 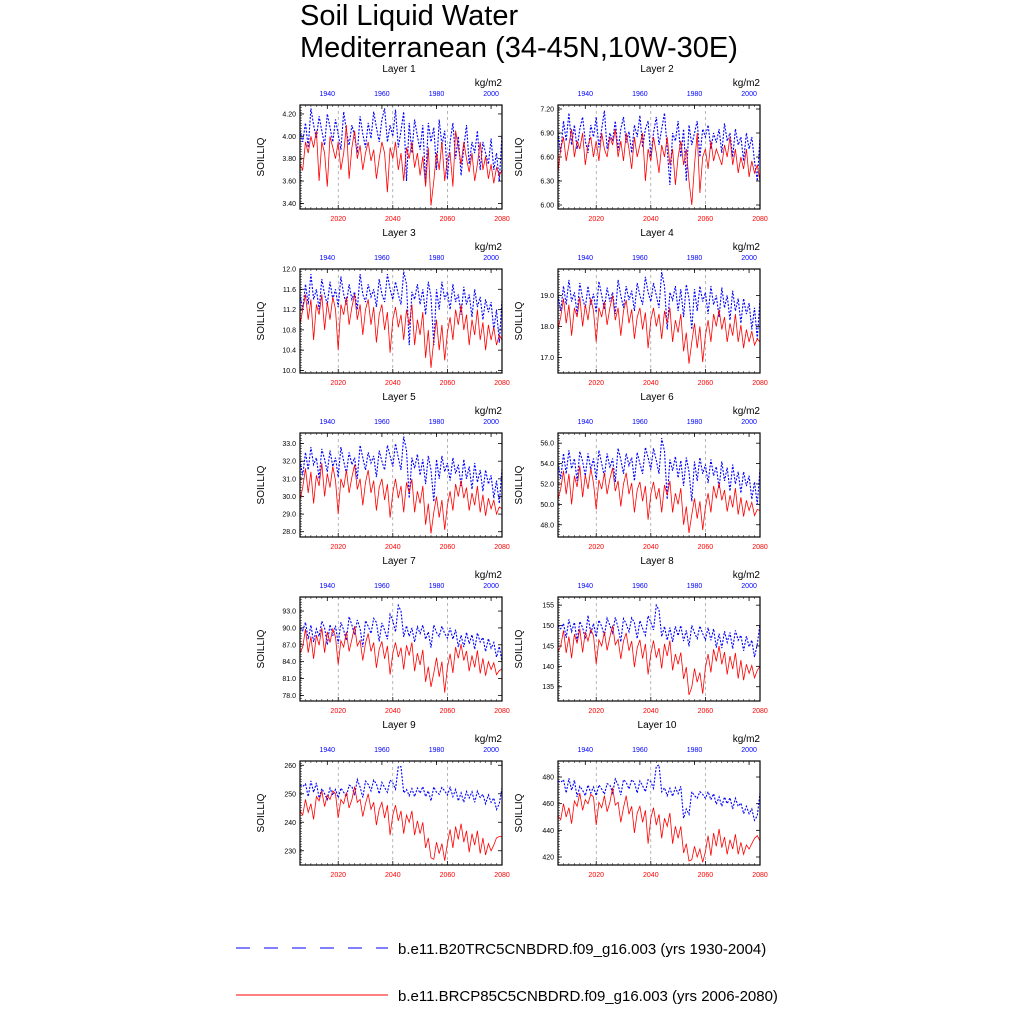 I want to click on y-tick-label: 54.0, so click(x=547, y=464).